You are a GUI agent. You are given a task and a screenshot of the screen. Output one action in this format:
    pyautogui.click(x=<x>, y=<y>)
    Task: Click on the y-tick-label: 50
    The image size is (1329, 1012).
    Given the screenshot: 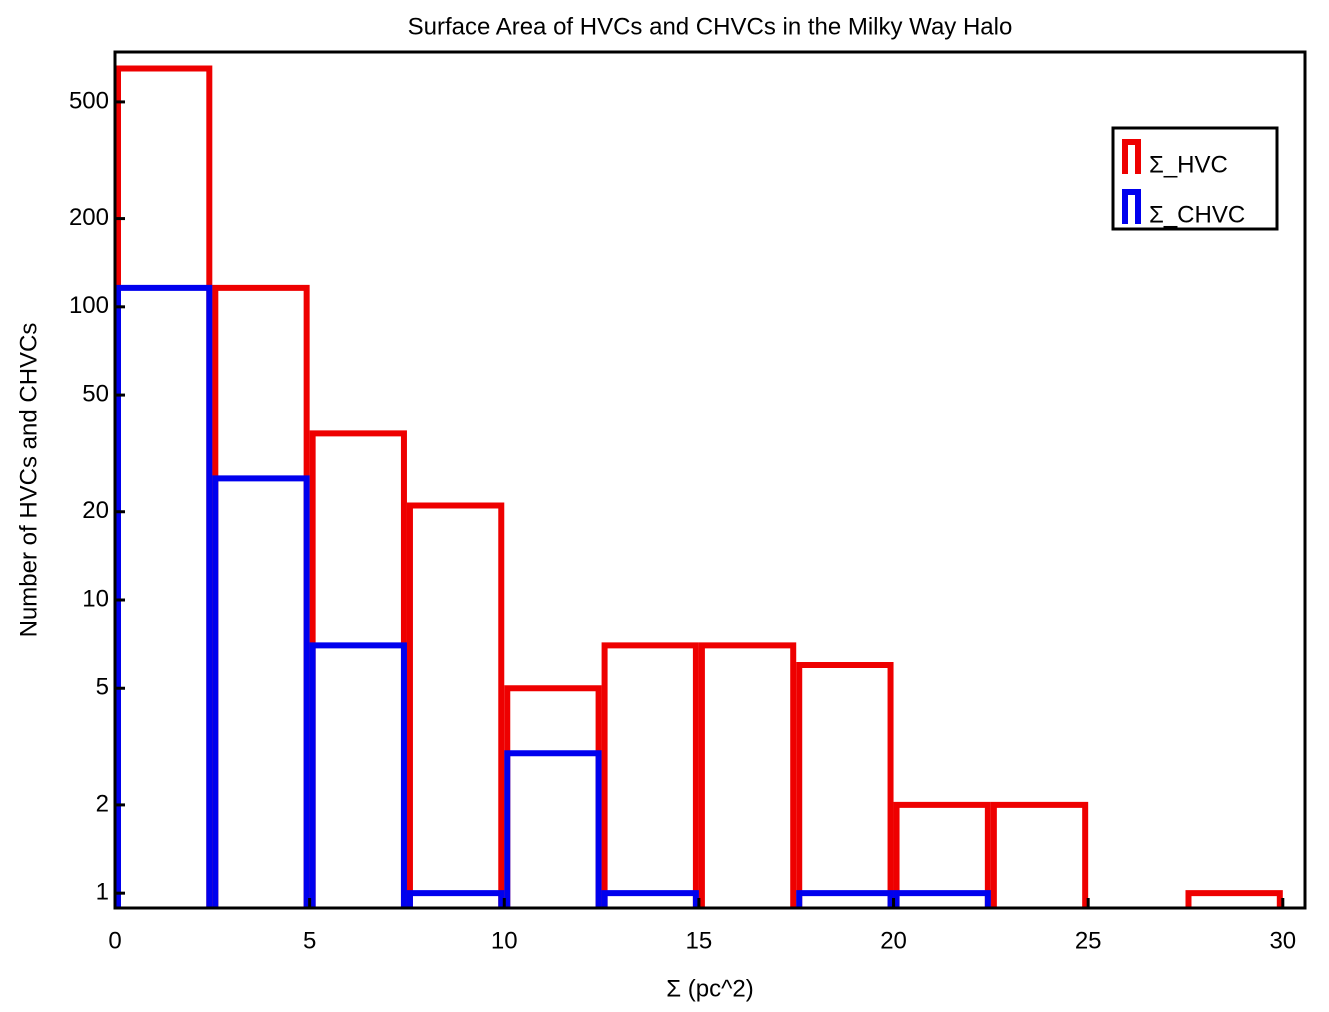 What is the action you would take?
    pyautogui.click(x=95, y=393)
    